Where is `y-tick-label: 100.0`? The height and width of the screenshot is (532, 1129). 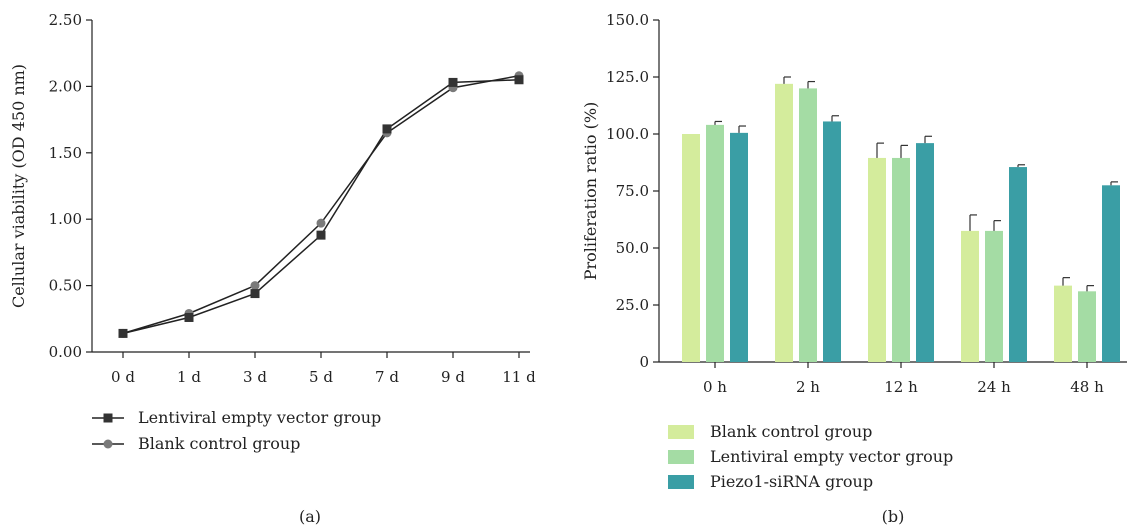 y-tick-label: 100.0 is located at coordinates (627, 134).